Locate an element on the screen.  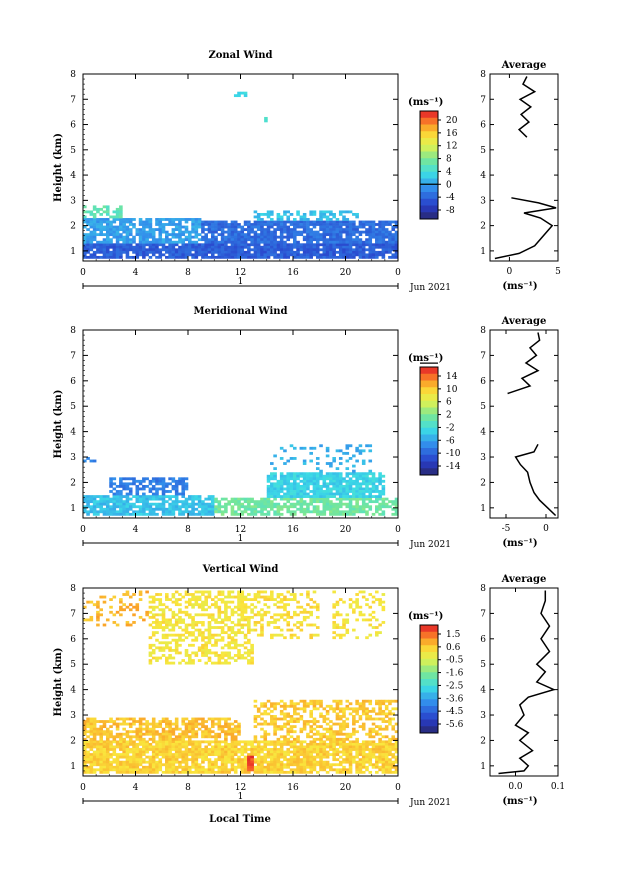
x-tick-label: 16 is located at coordinates (293, 273).